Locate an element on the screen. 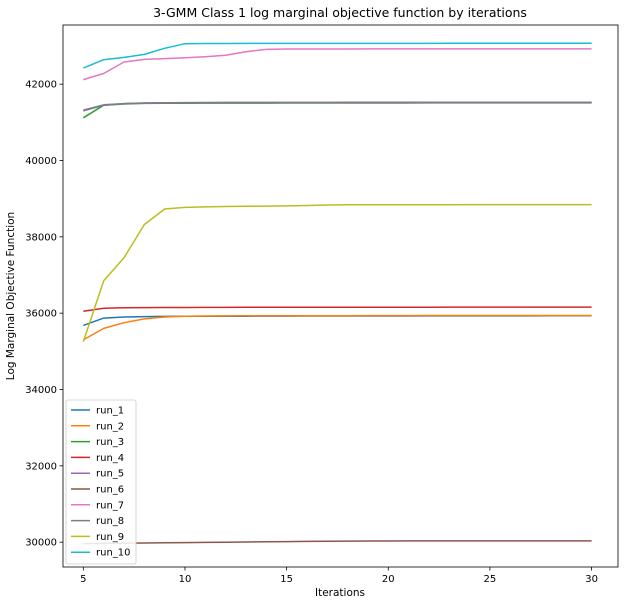  legend-label: run_1 is located at coordinates (110, 411).